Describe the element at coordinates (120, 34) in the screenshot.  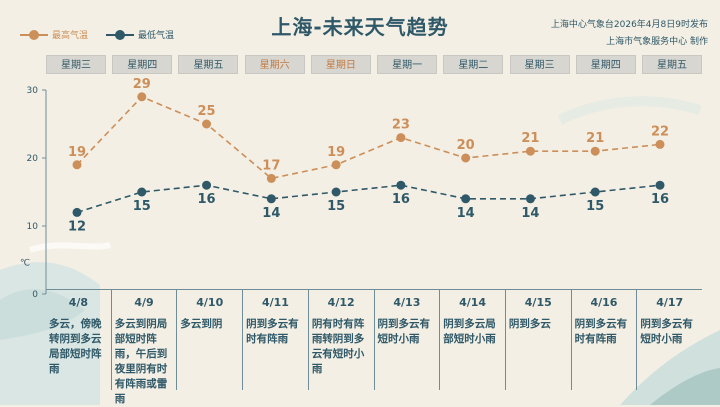
I see `legend-marker-low` at that location.